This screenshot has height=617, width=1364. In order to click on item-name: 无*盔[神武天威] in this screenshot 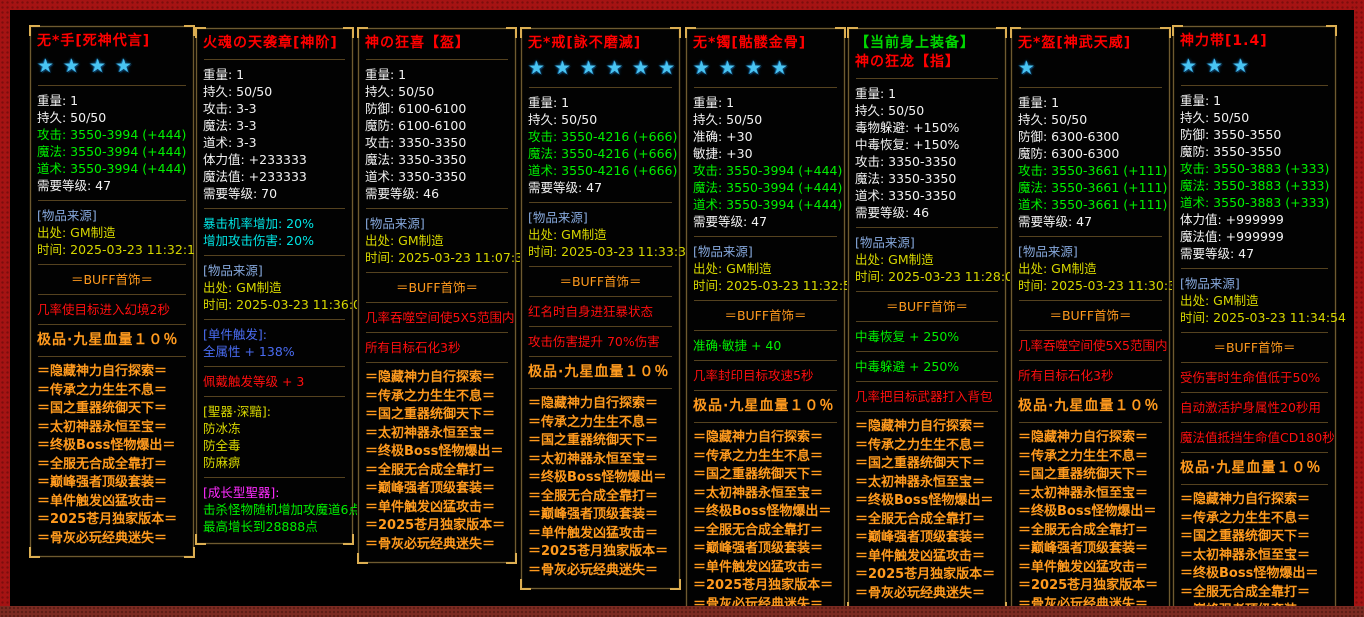, I will do `click(1075, 43)`.